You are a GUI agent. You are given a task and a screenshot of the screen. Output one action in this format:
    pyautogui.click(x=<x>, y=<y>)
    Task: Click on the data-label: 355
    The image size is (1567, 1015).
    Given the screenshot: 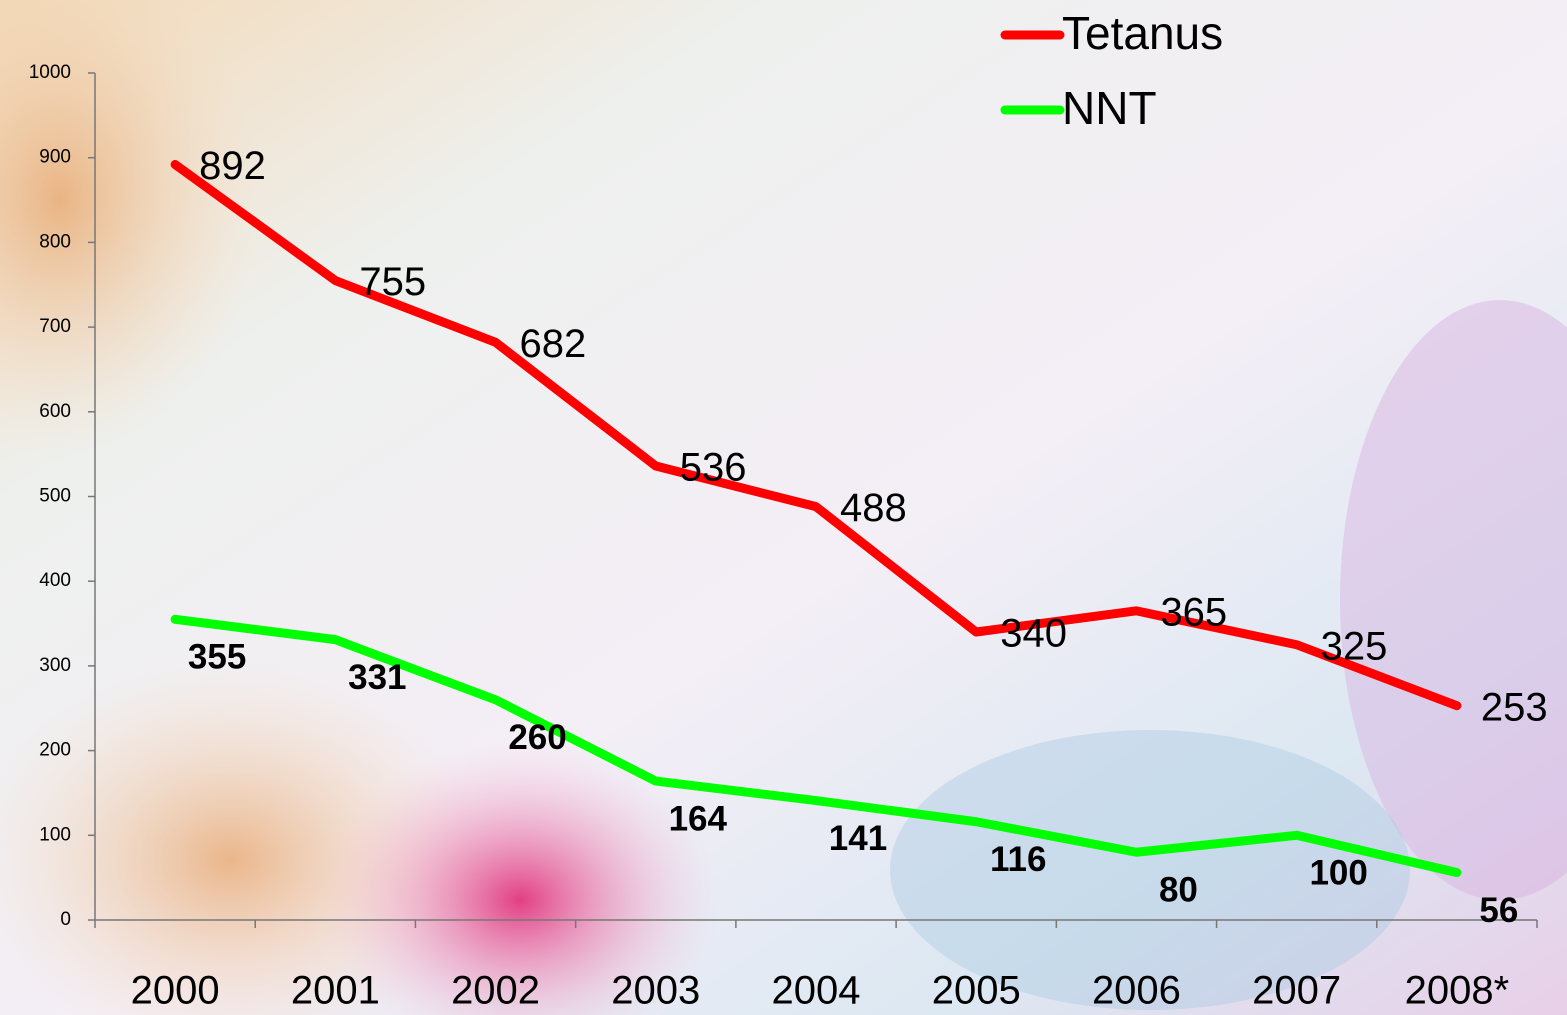 What is the action you would take?
    pyautogui.click(x=217, y=657)
    